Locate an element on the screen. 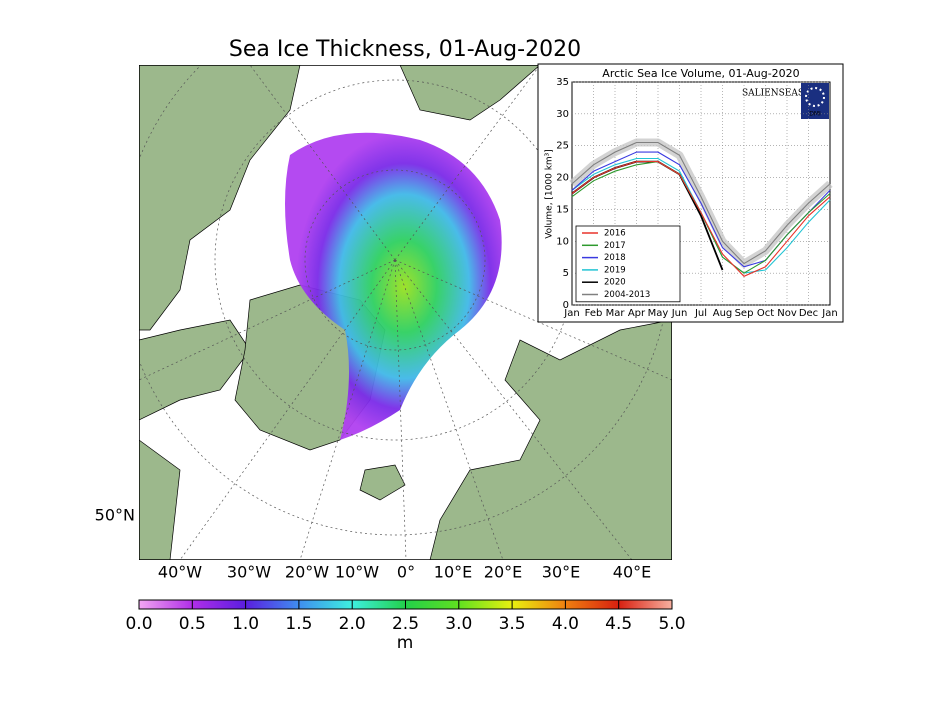  x-tick-label: Sep is located at coordinates (744, 313).